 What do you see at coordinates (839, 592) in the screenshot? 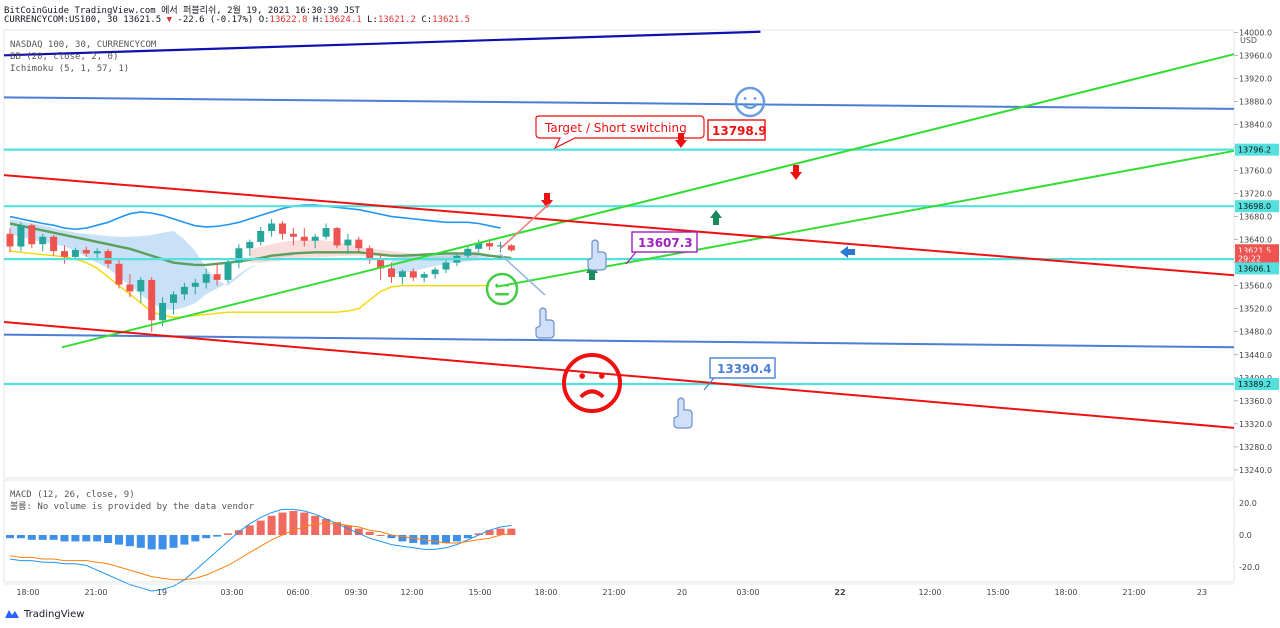
I see `x-tick-label: 22` at bounding box center [839, 592].